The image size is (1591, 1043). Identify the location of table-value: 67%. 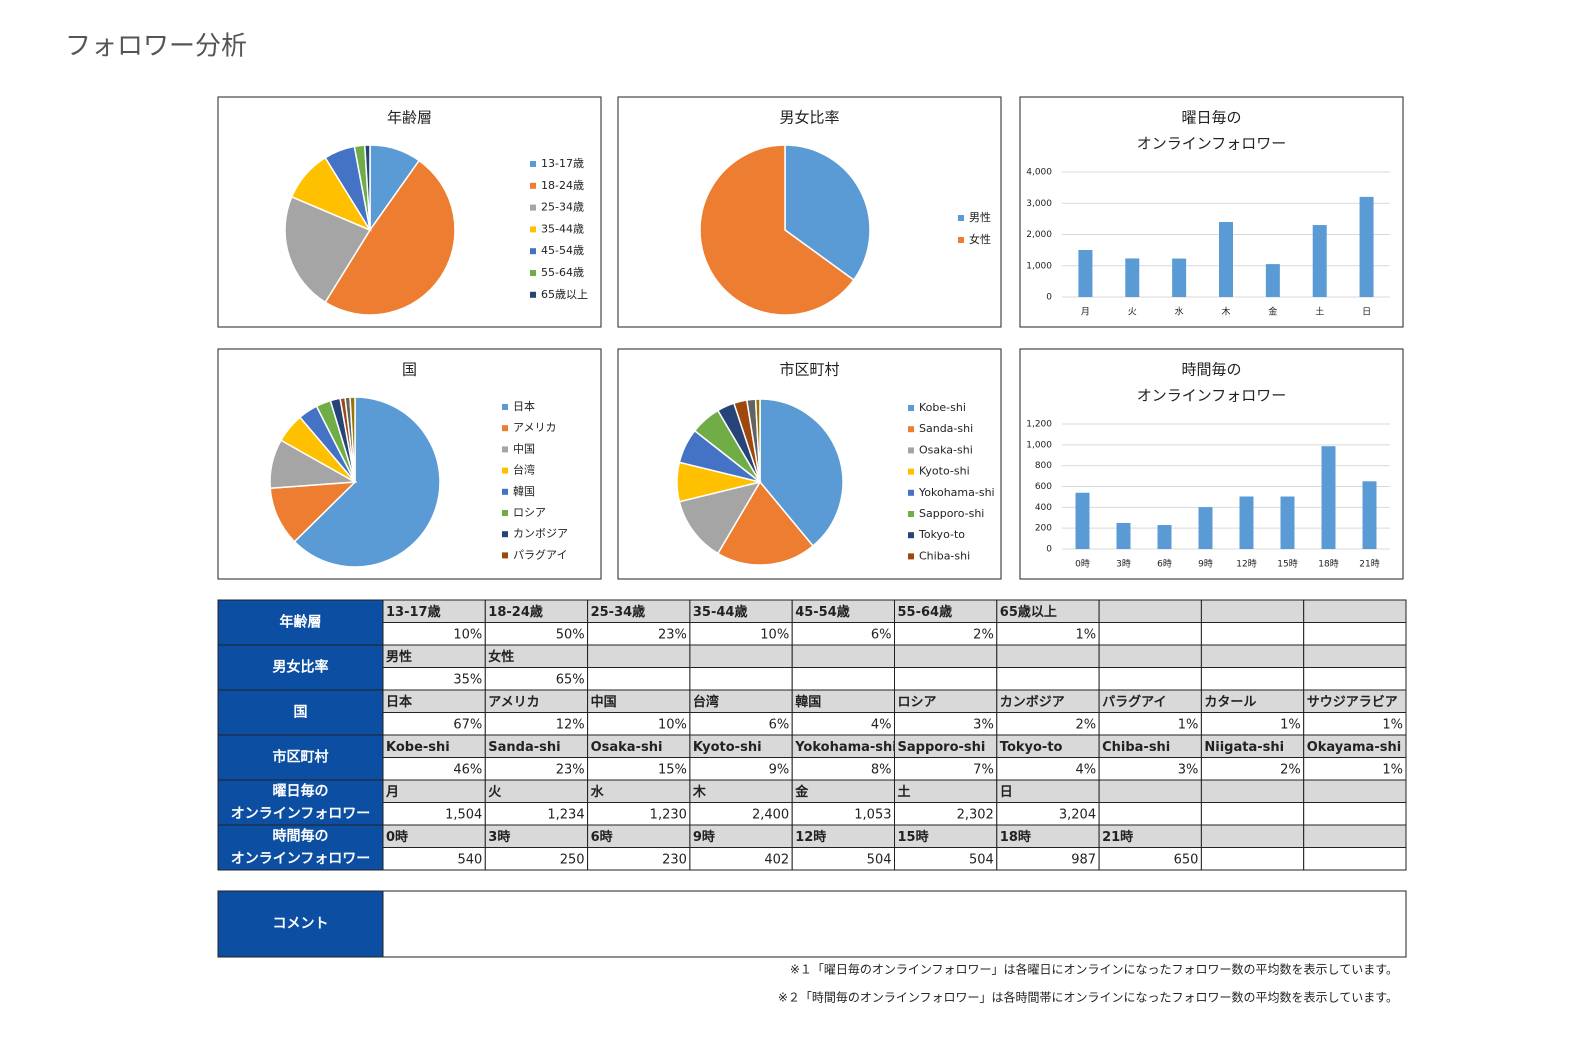
(467, 724).